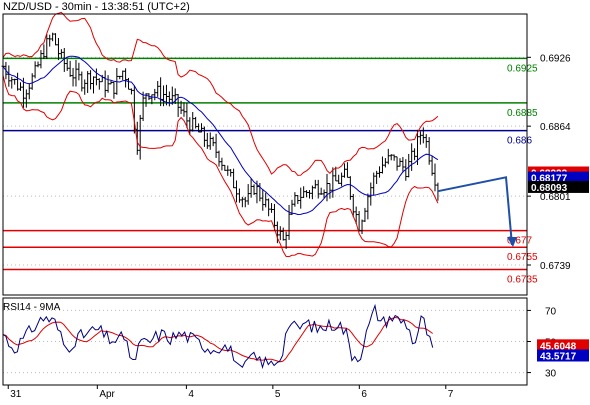  What do you see at coordinates (555, 197) in the screenshot?
I see `price-tick-label: 0.6801` at bounding box center [555, 197].